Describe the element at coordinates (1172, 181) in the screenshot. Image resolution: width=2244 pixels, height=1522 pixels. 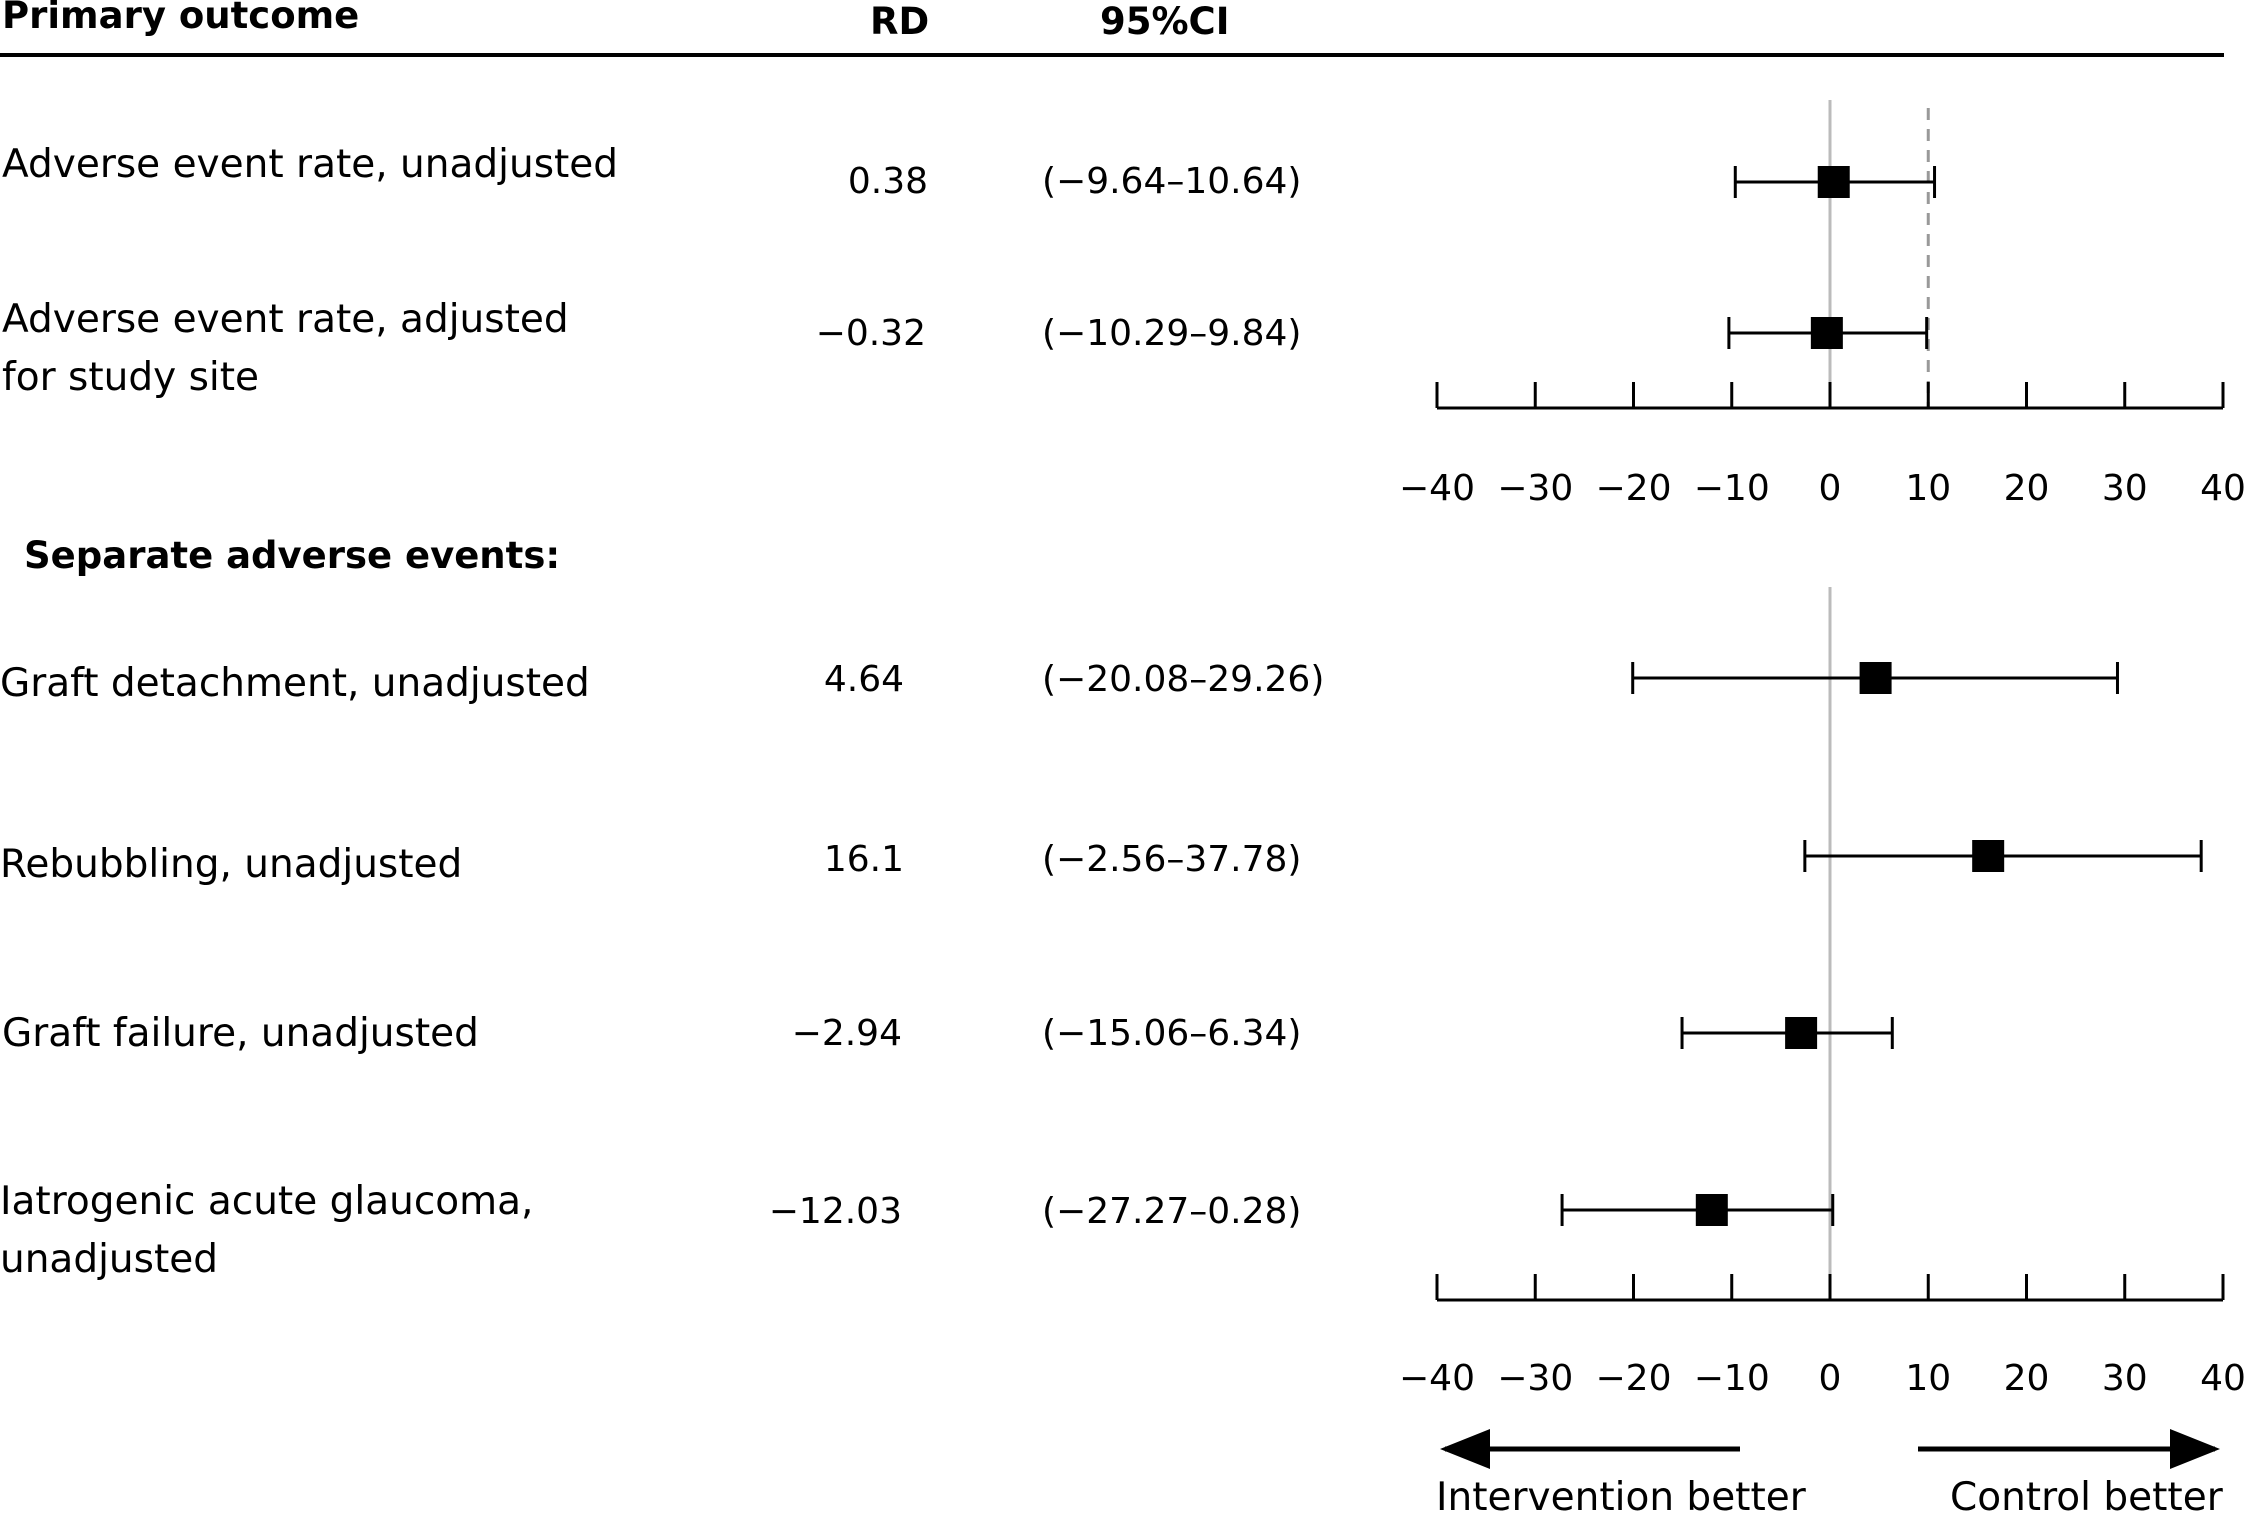
I see `row-ci: (−9.64–10.64)` at that location.